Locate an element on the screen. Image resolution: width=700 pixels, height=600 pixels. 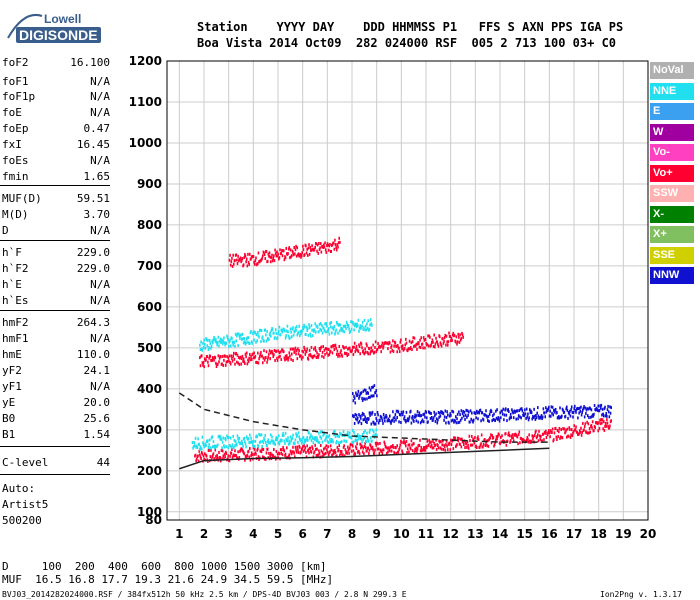
param-row: M(D) 3.70 is located at coordinates (56, 215).